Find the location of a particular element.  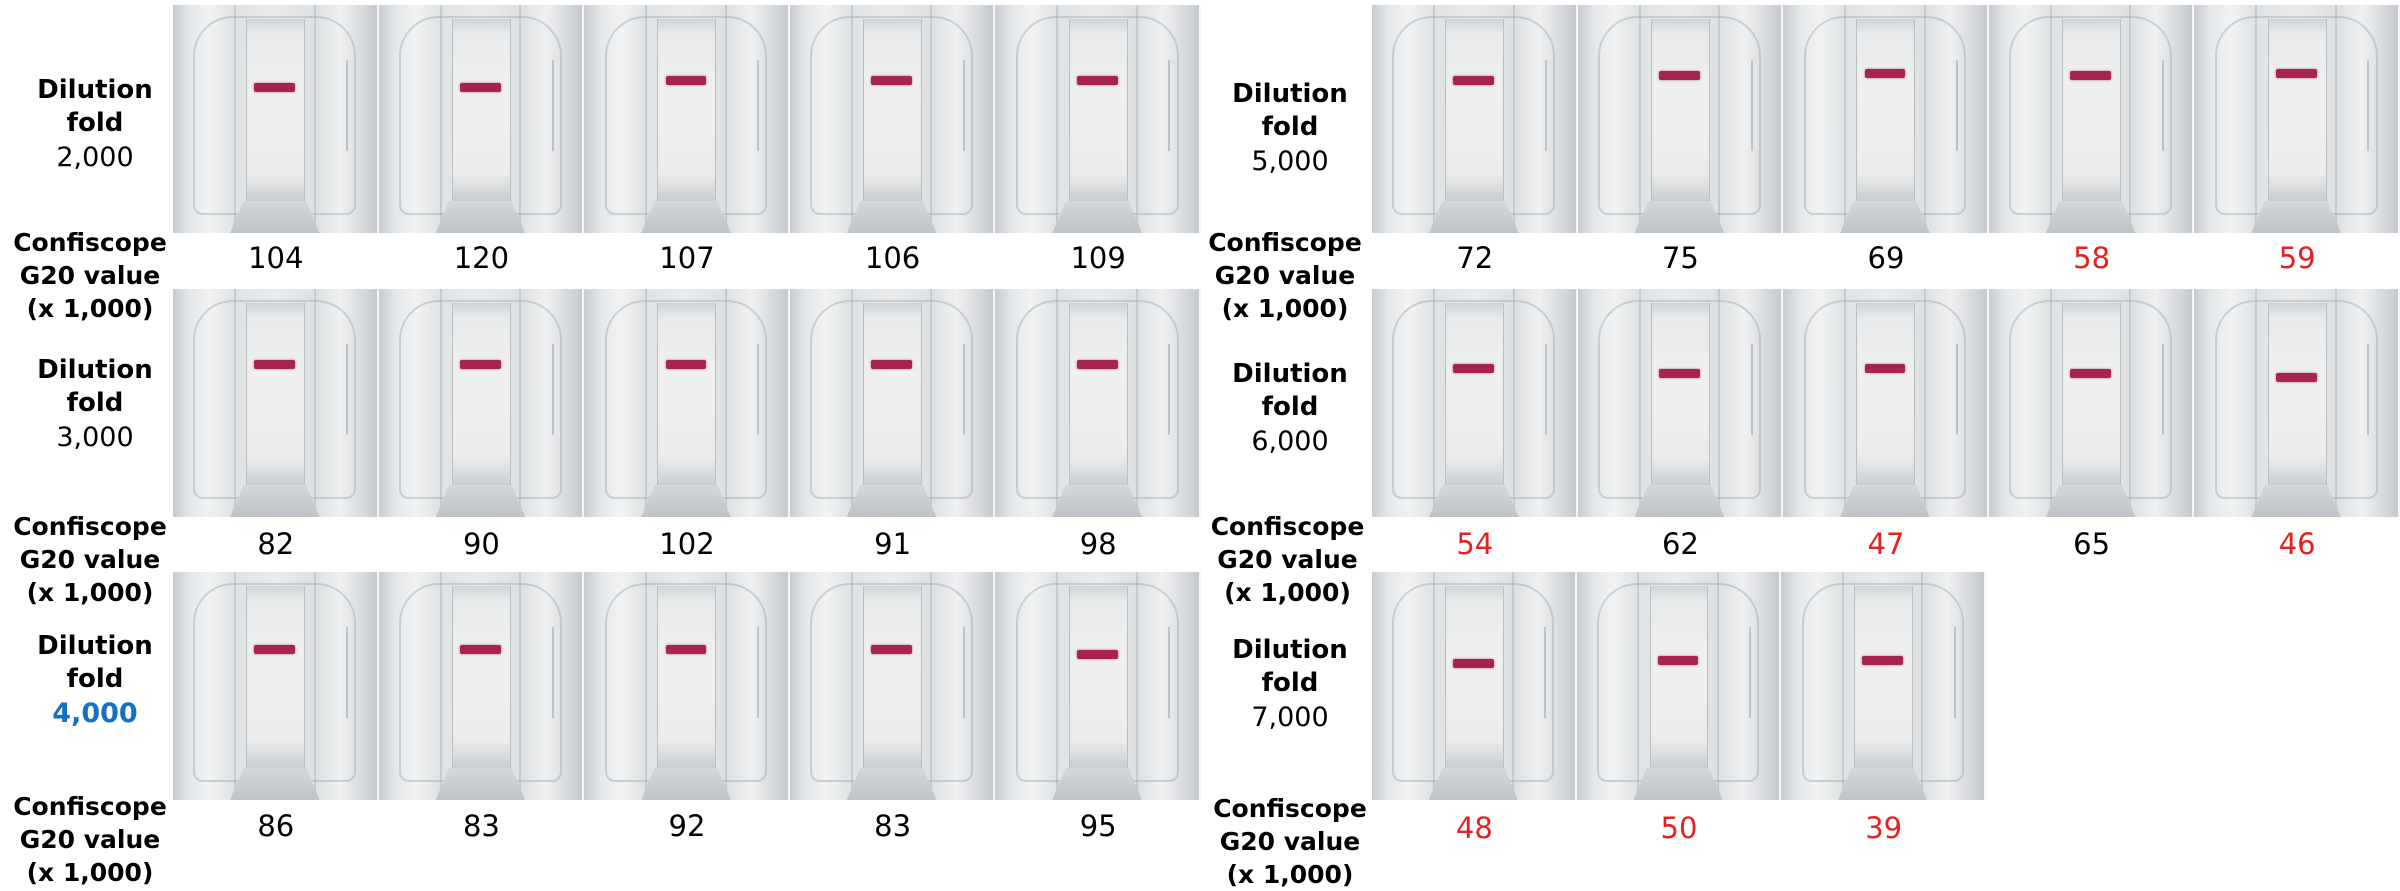

g20-value: 62 is located at coordinates (1680, 544).